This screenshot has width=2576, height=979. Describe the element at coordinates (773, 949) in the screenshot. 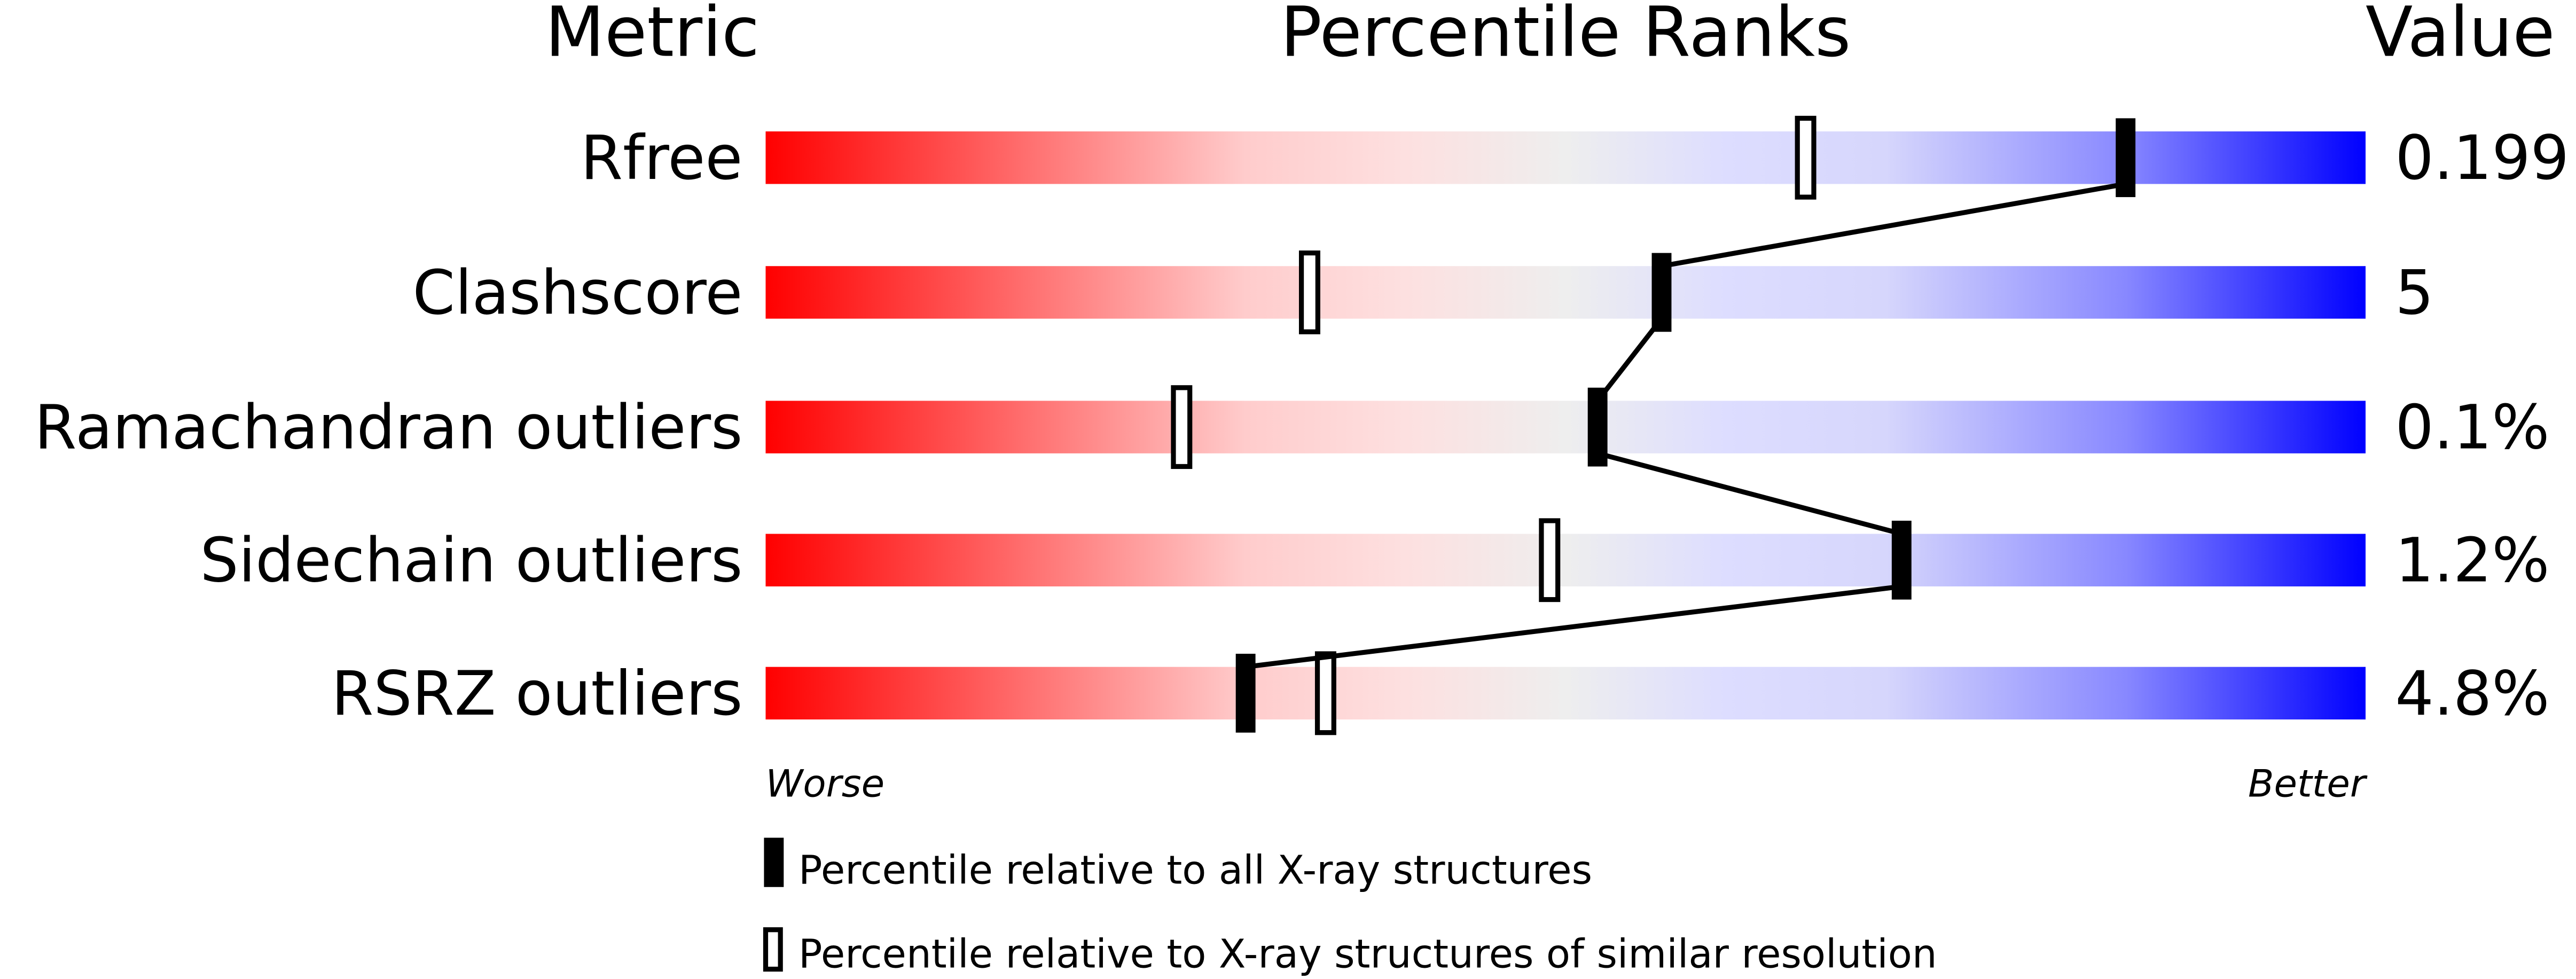

I see `legend-open-marker-icon` at that location.